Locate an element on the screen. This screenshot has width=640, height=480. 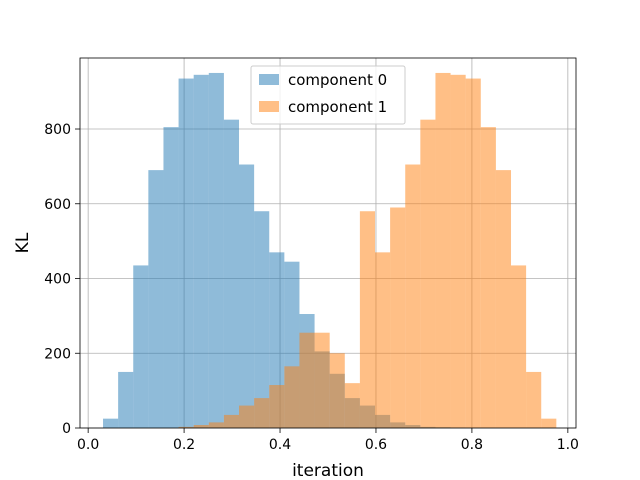
y-axis-label: KL is located at coordinates (23, 242).